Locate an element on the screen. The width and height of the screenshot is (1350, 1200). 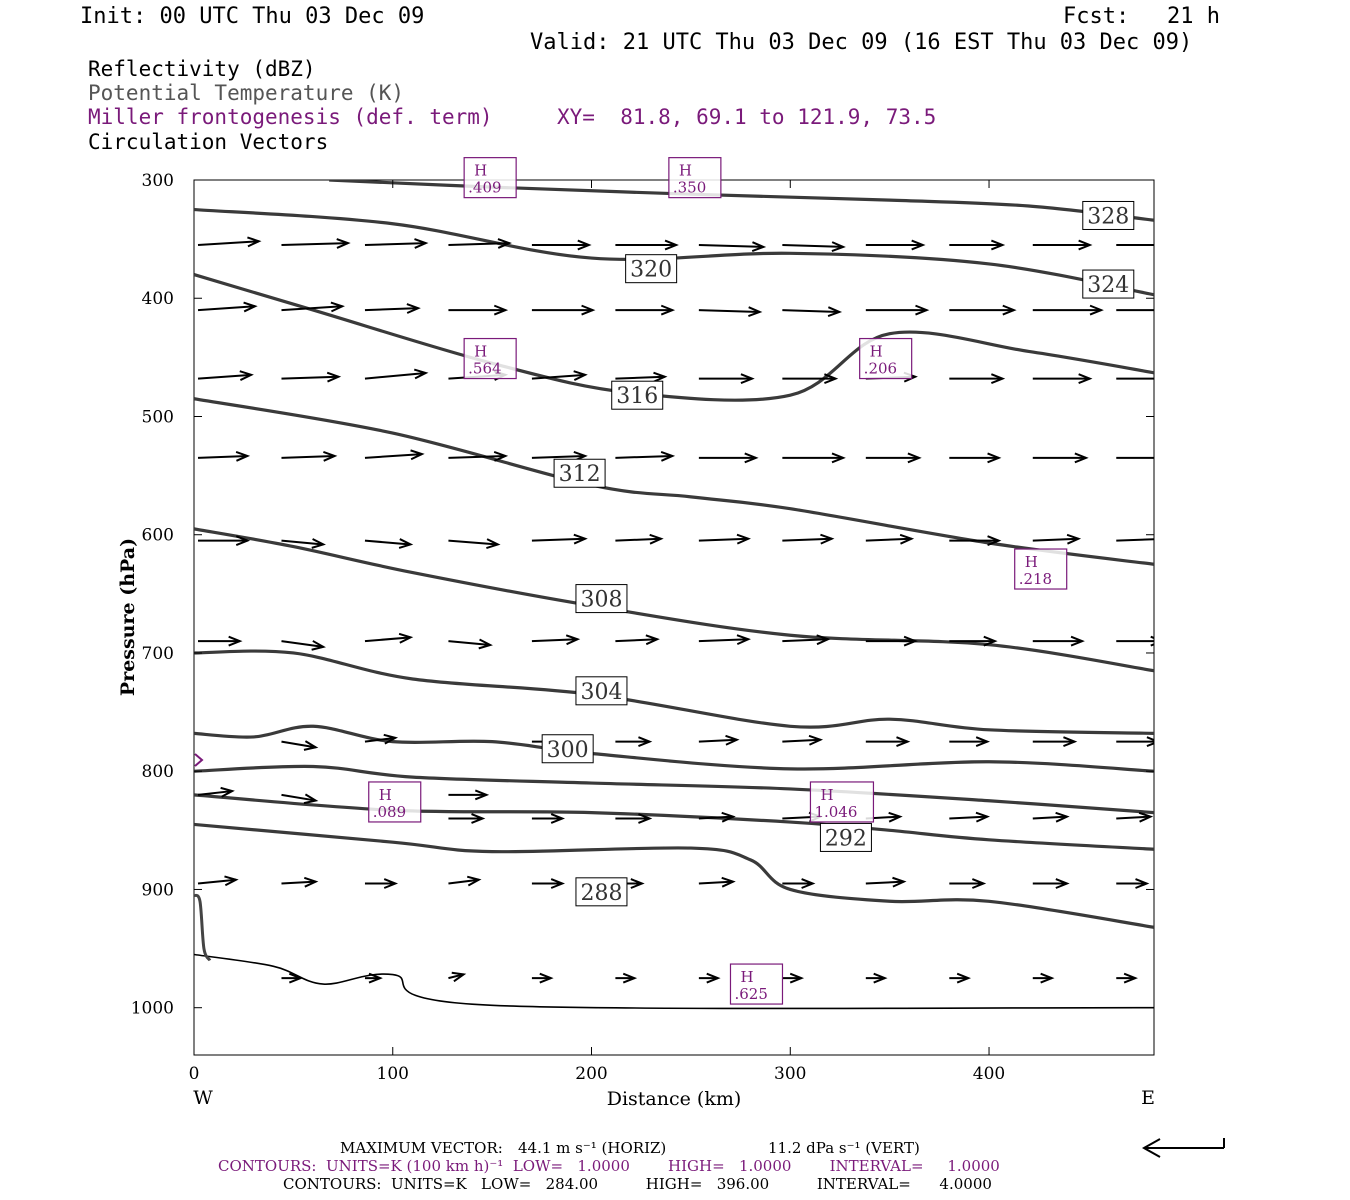
theta-contour-label: 304 is located at coordinates (601, 692).